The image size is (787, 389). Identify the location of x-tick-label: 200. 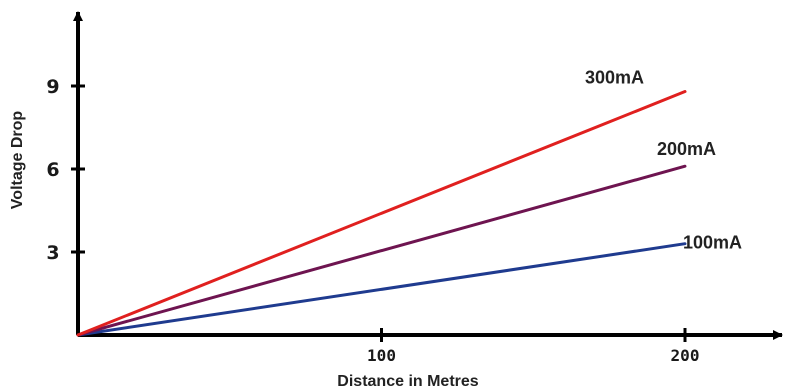
(685, 355).